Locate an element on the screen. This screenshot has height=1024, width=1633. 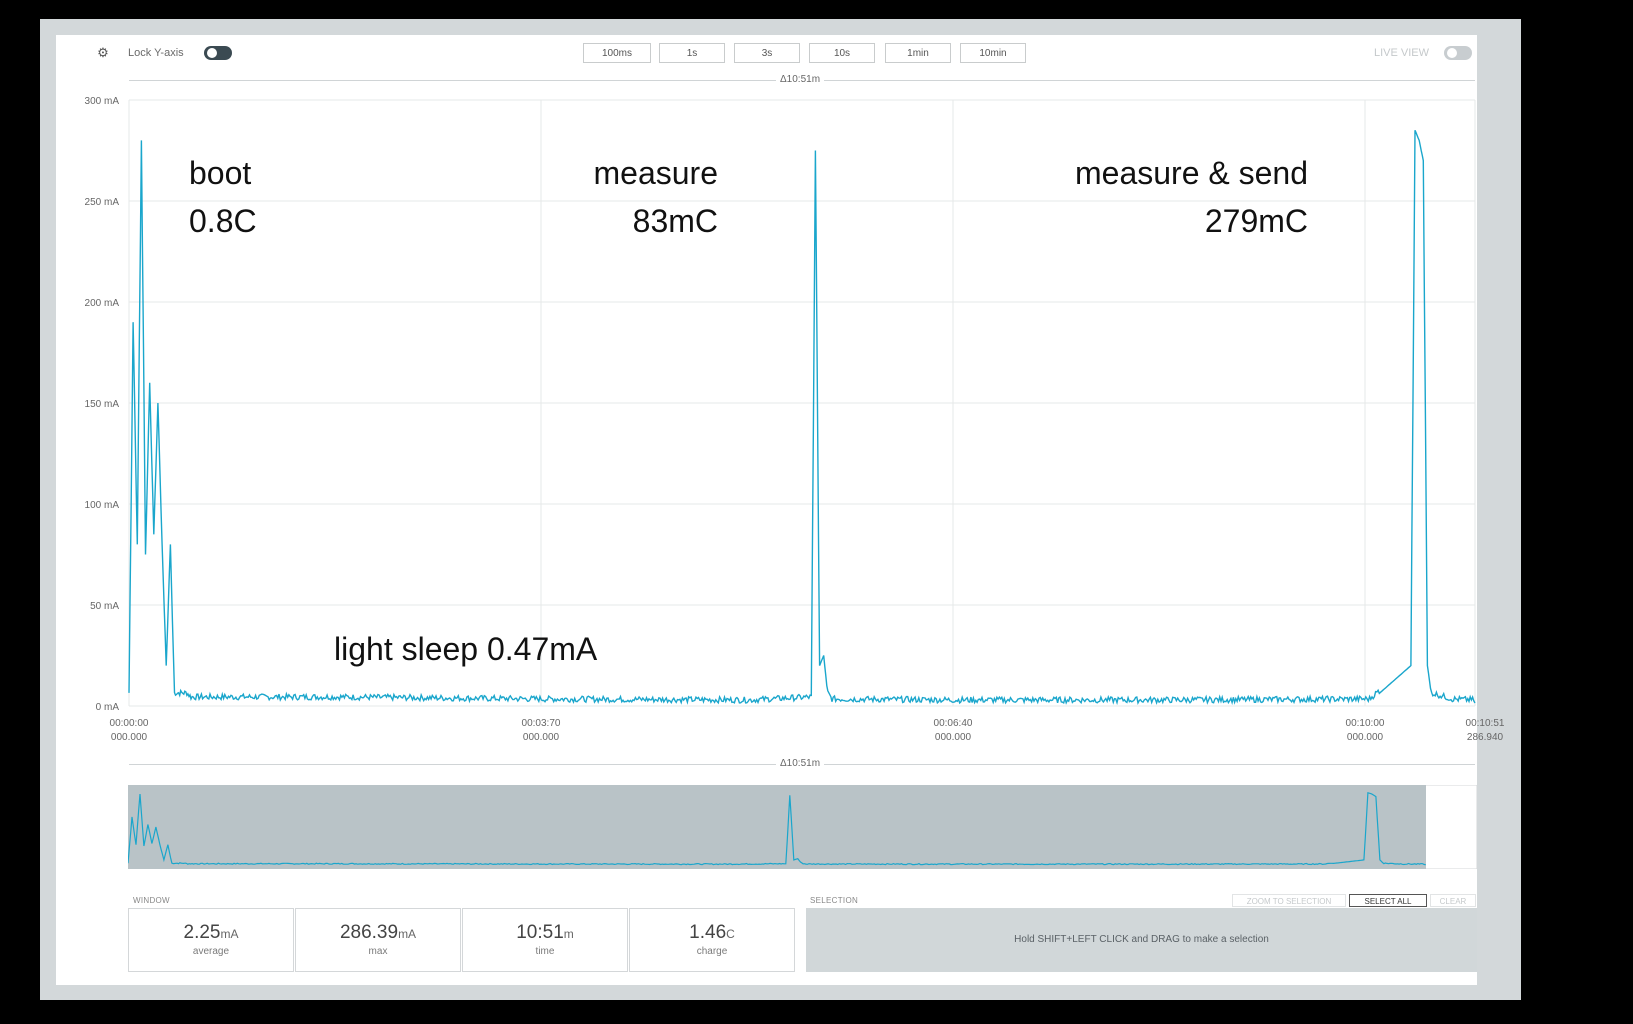
y-tick-label: 150 mA is located at coordinates (102, 404).